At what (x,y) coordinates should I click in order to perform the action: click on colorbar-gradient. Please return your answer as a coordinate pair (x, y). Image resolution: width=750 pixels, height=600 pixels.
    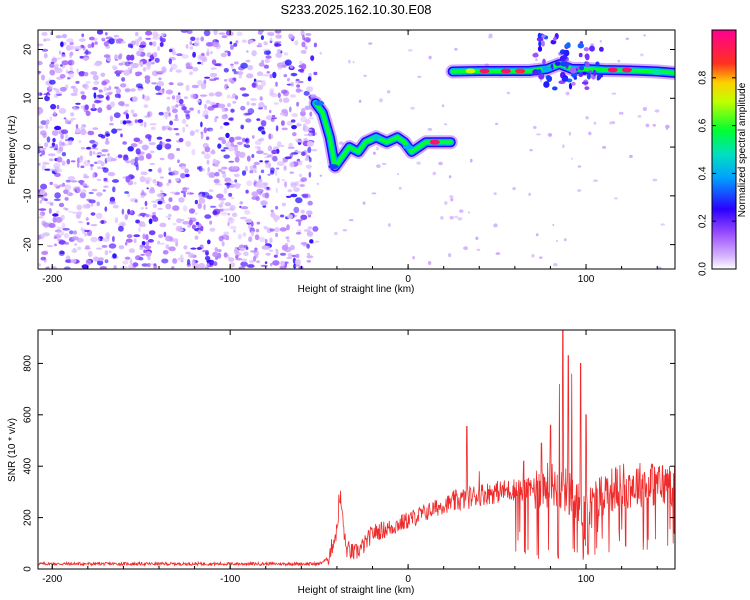
    Looking at the image, I should click on (724, 149).